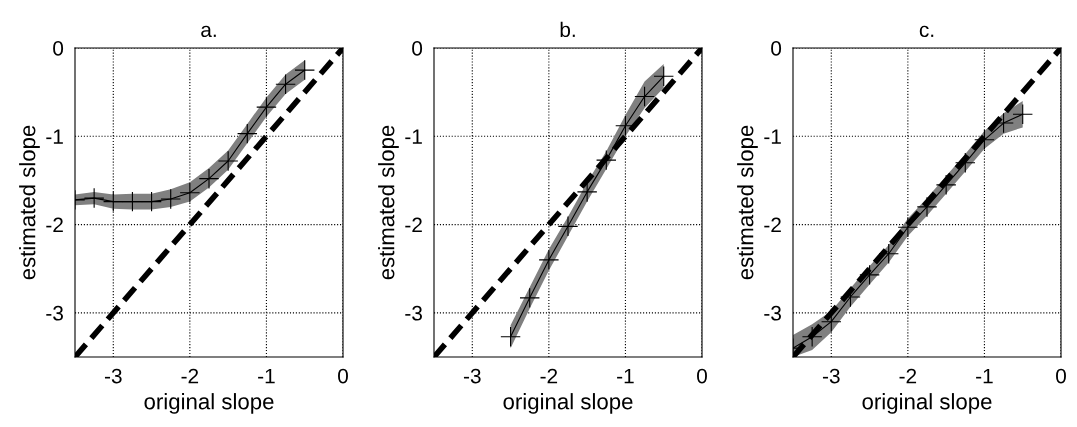 This screenshot has height=427, width=1077. Describe the element at coordinates (926, 31) in the screenshot. I see `chart-title: c.` at that location.